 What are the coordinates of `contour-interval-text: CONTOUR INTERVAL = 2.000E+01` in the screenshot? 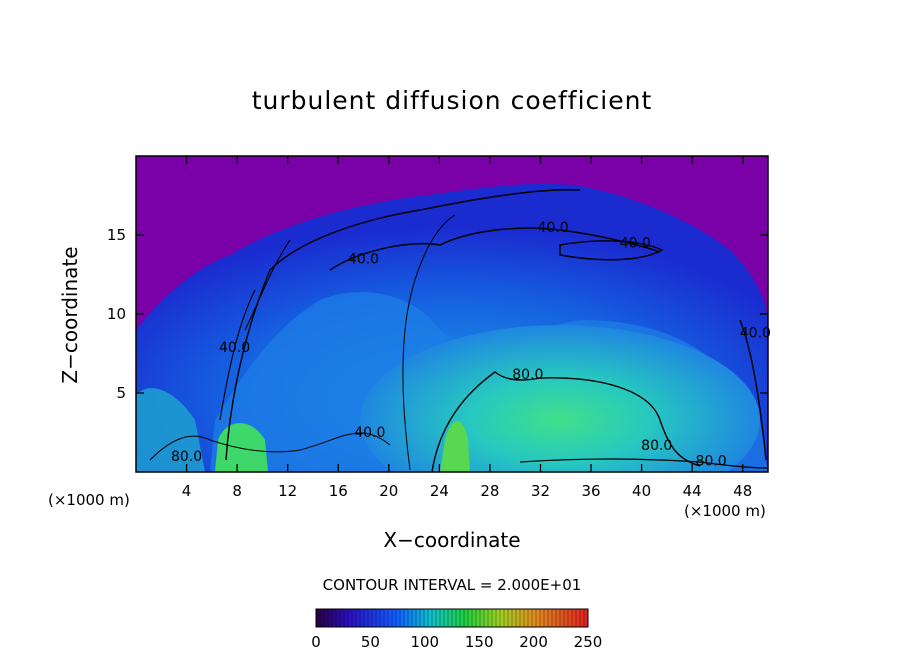 It's located at (452, 585).